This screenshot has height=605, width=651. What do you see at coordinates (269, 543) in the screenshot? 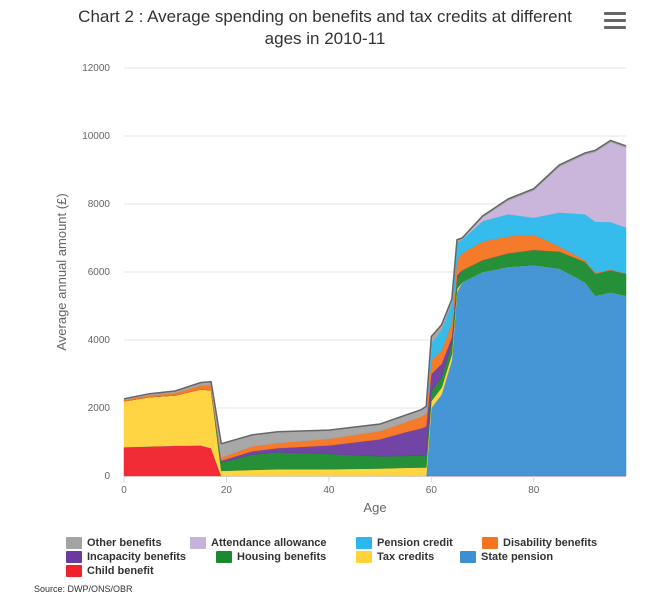
I see `legend-label: Attendance allowance` at bounding box center [269, 543].